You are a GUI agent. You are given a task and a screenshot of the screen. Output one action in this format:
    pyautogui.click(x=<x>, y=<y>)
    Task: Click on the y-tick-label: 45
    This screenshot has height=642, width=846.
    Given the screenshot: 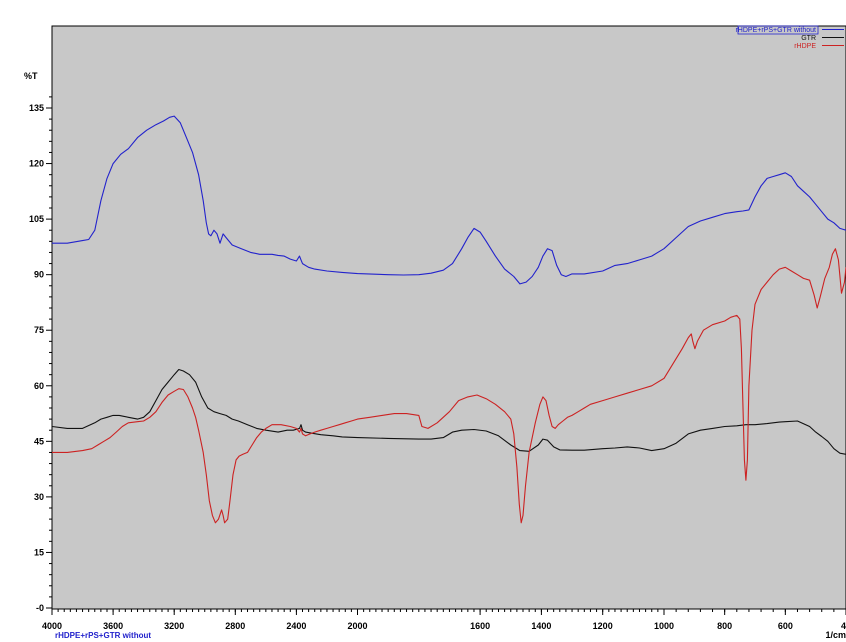 What is the action you would take?
    pyautogui.click(x=39, y=441)
    